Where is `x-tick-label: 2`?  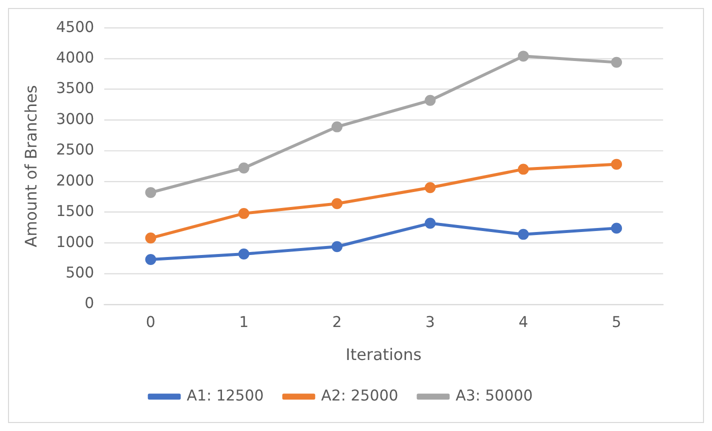 x-tick-label: 2 is located at coordinates (337, 322).